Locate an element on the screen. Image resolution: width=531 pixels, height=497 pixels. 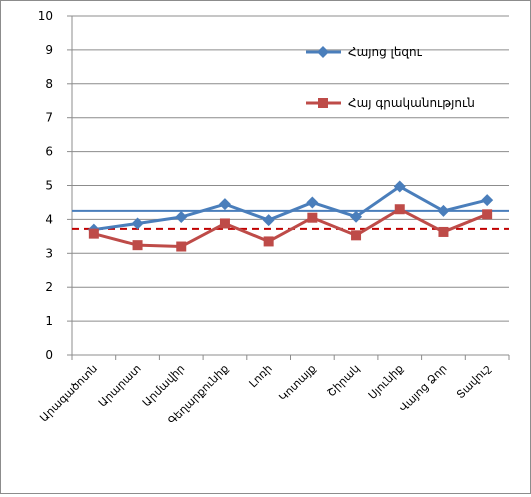
y-tick-label: 1 is located at coordinates (49, 321).